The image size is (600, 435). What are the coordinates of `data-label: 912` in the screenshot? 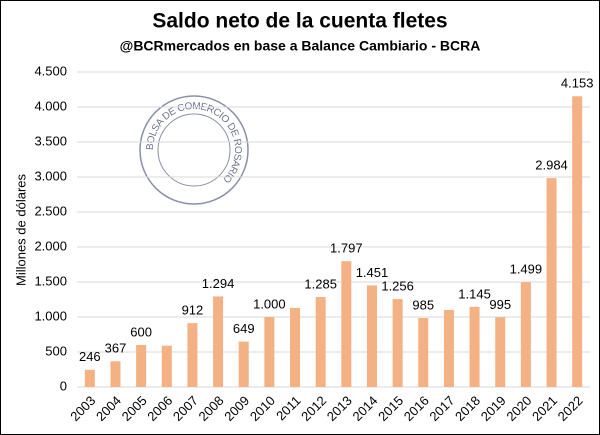 It's located at (193, 310).